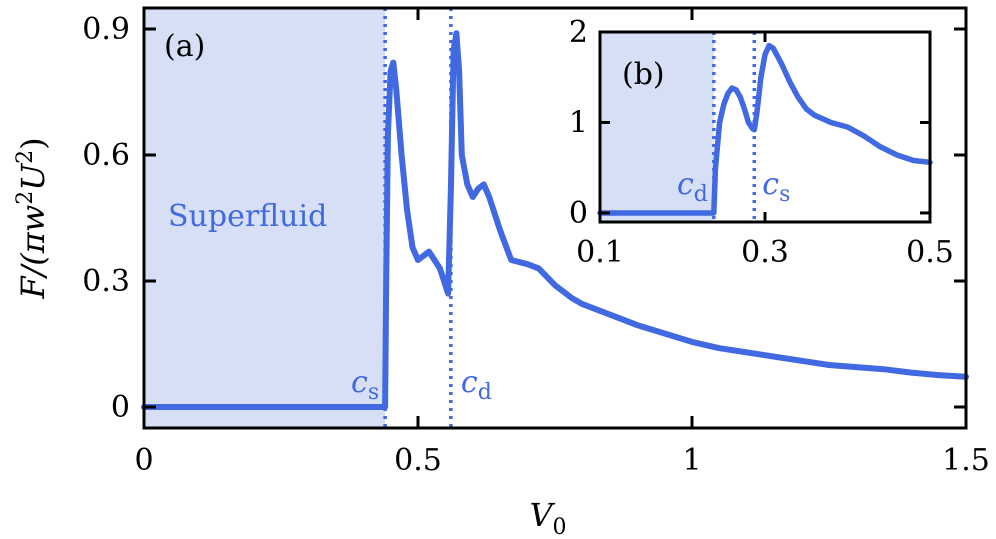 Image resolution: width=996 pixels, height=539 pixels. What do you see at coordinates (643, 74) in the screenshot?
I see `panel-label-b: (b)` at bounding box center [643, 74].